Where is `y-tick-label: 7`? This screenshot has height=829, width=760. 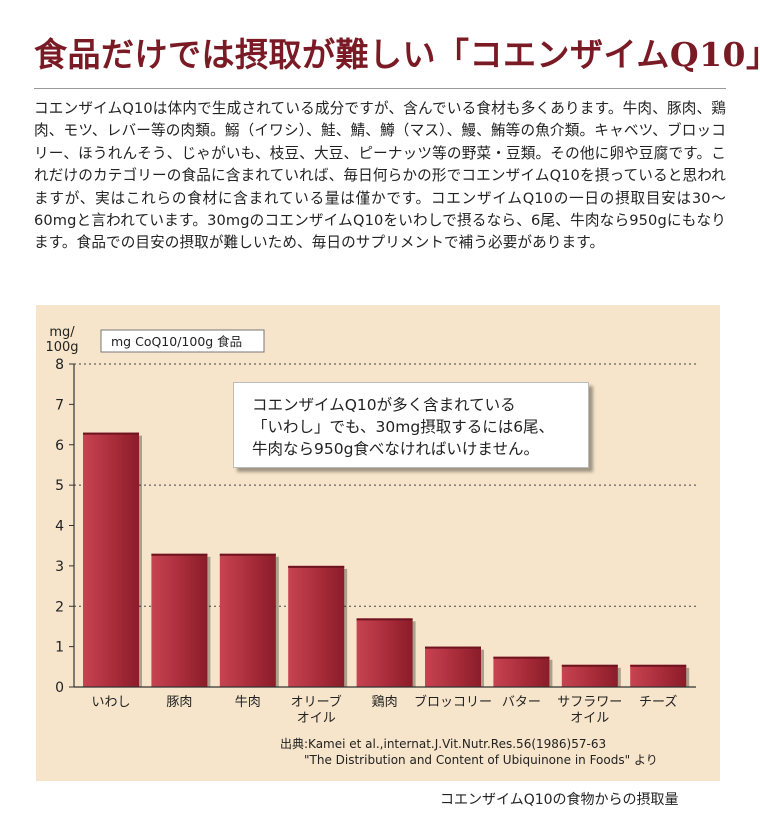
y-tick-label: 7 is located at coordinates (59, 405).